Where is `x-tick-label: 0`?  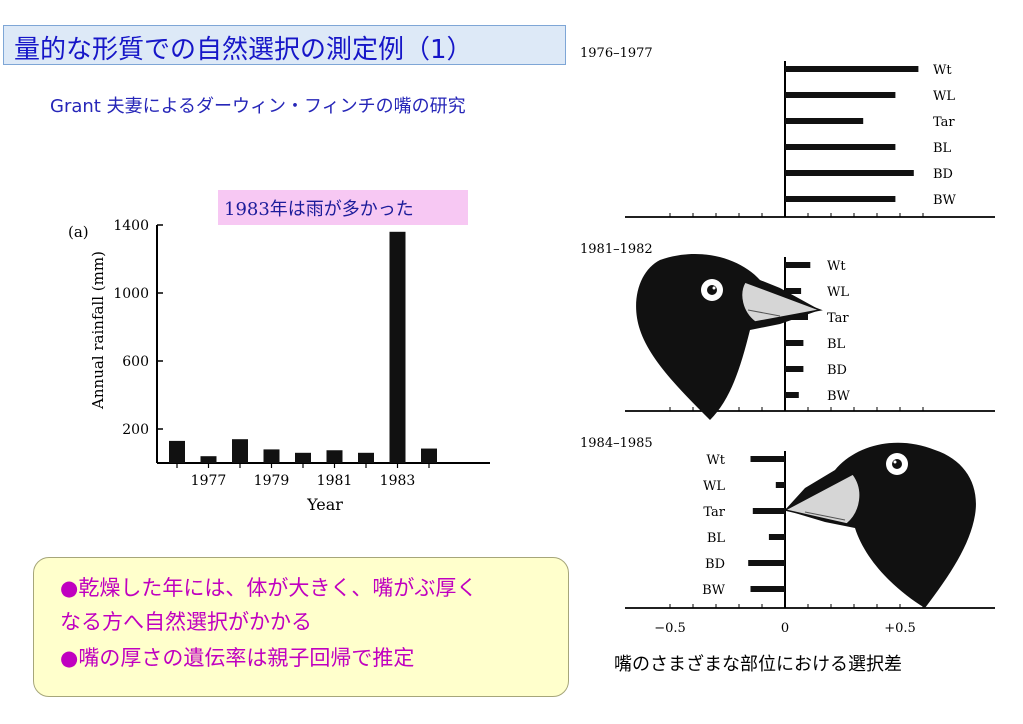
x-tick-label: 0 is located at coordinates (785, 628).